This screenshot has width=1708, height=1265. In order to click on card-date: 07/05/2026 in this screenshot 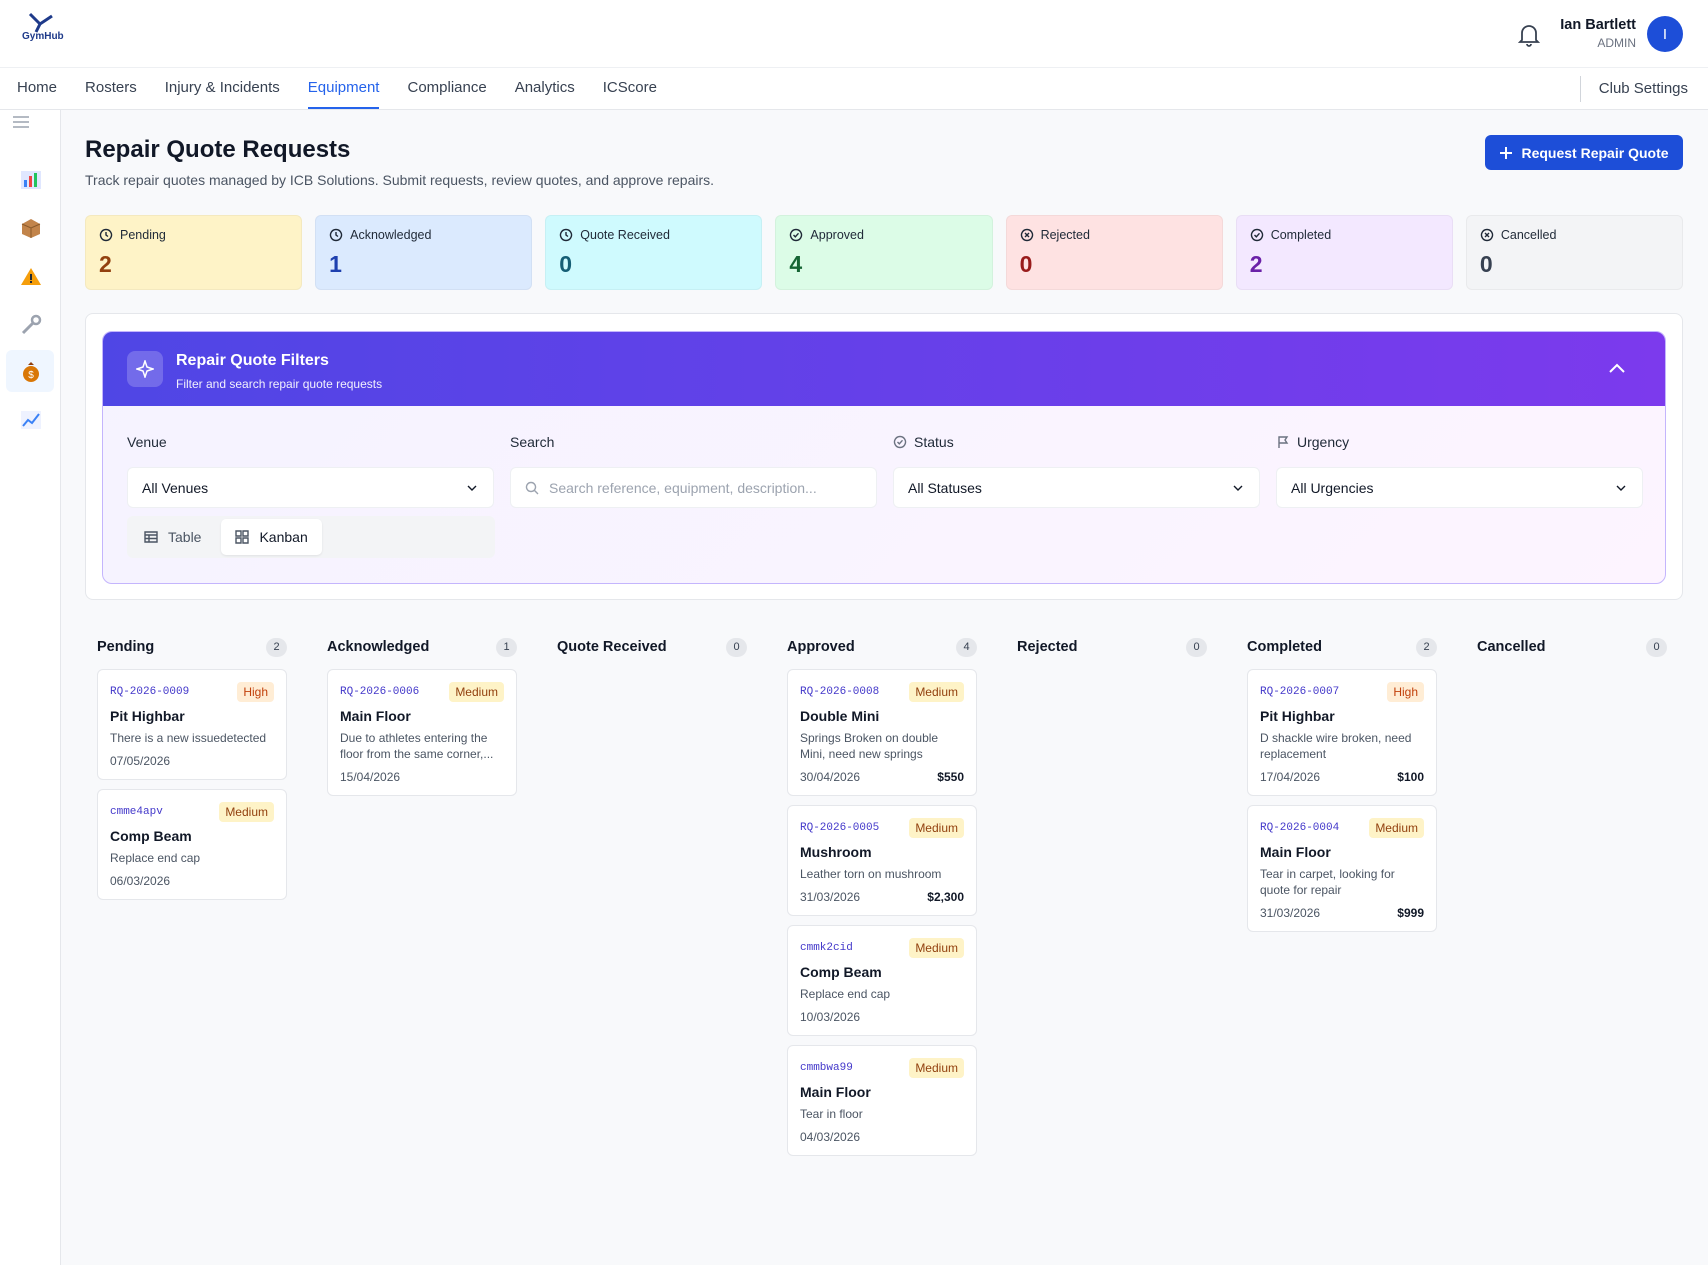, I will do `click(140, 761)`.